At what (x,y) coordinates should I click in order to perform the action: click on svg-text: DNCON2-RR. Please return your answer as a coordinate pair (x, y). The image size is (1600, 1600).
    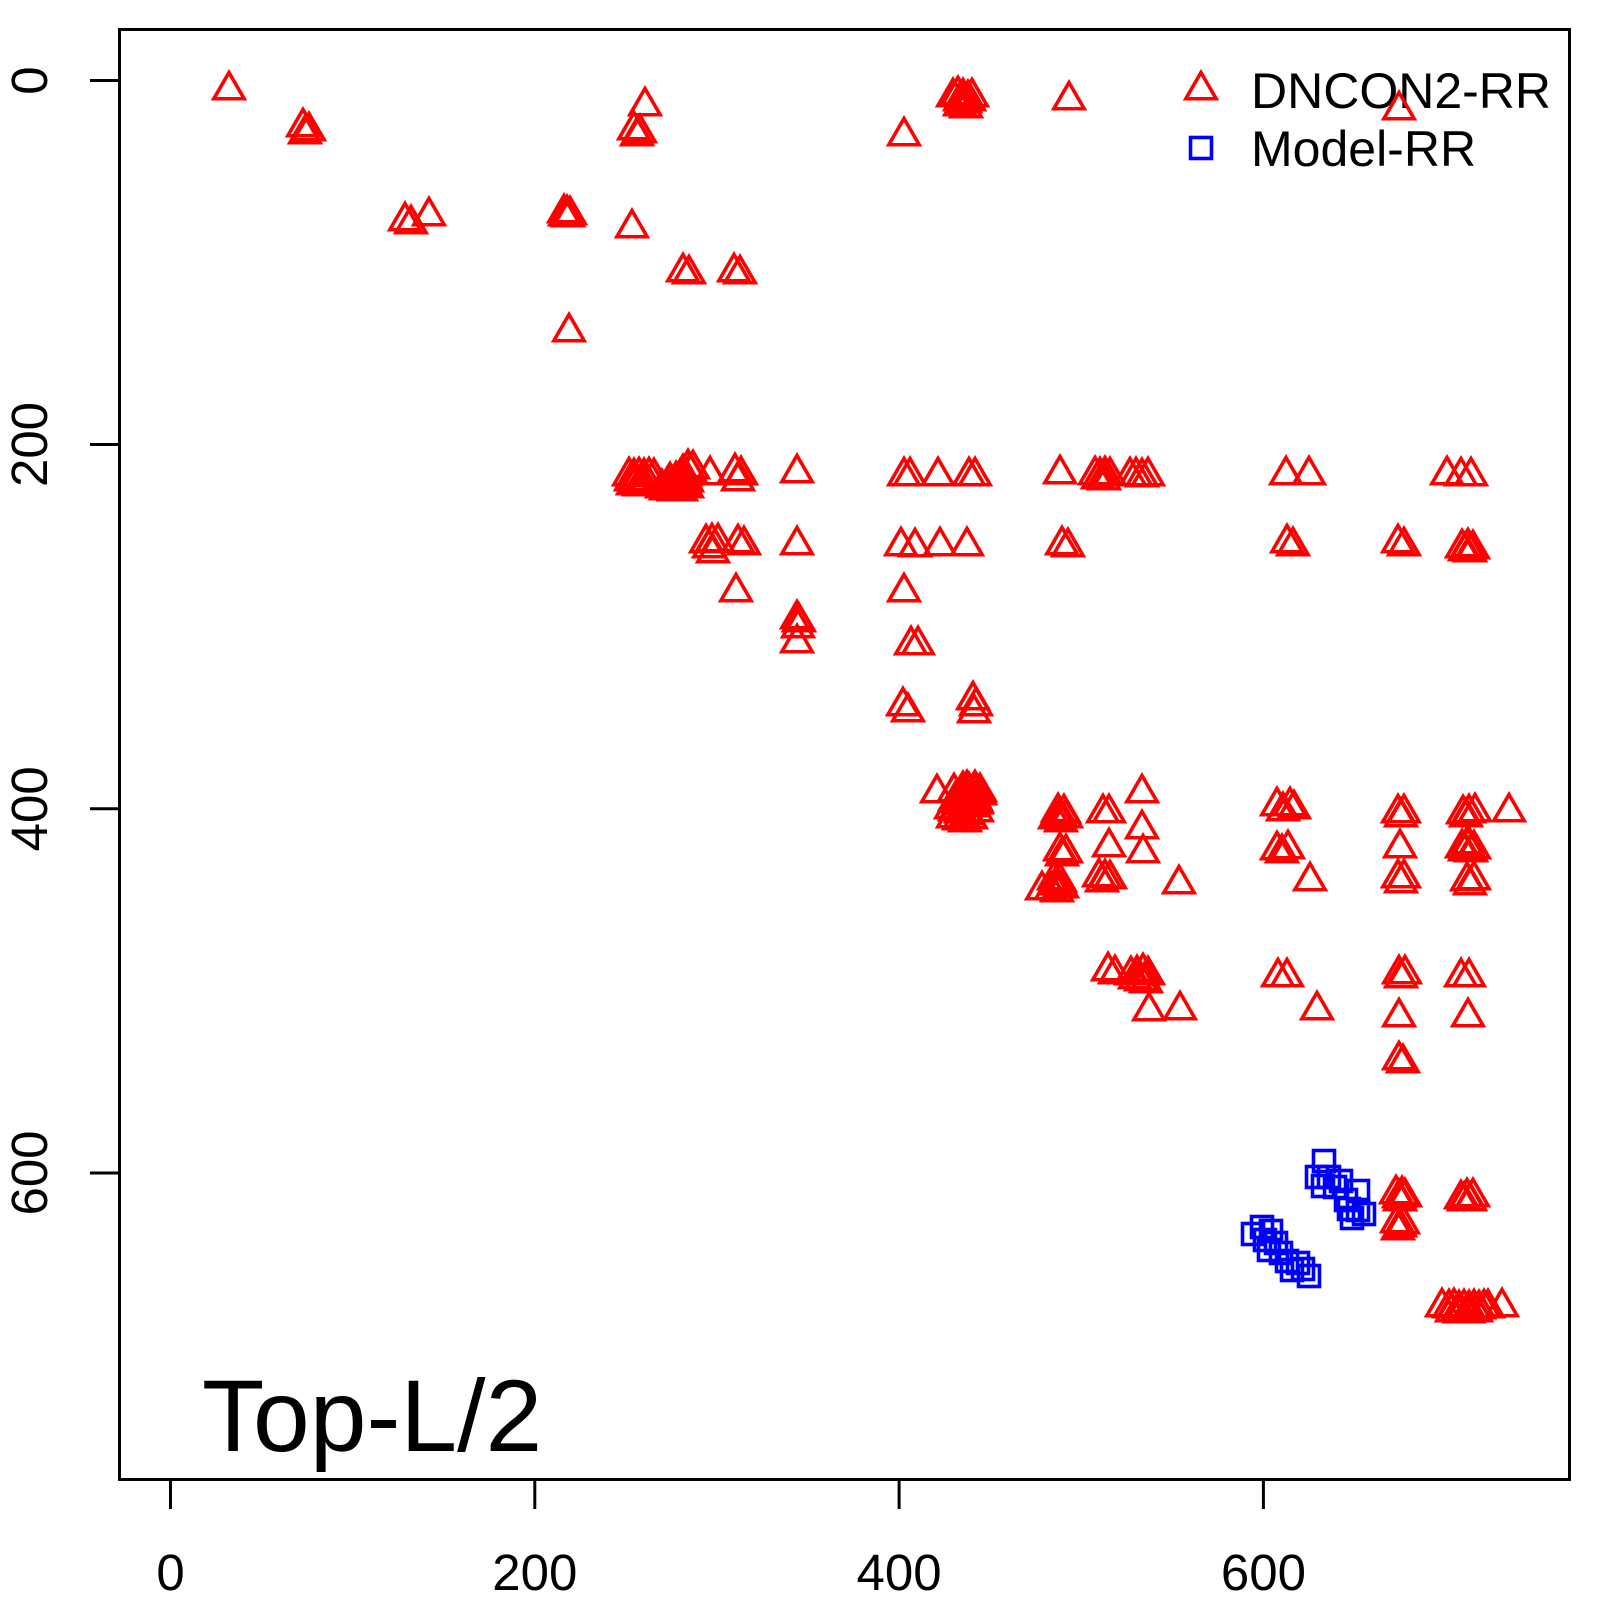
    Looking at the image, I should click on (1401, 91).